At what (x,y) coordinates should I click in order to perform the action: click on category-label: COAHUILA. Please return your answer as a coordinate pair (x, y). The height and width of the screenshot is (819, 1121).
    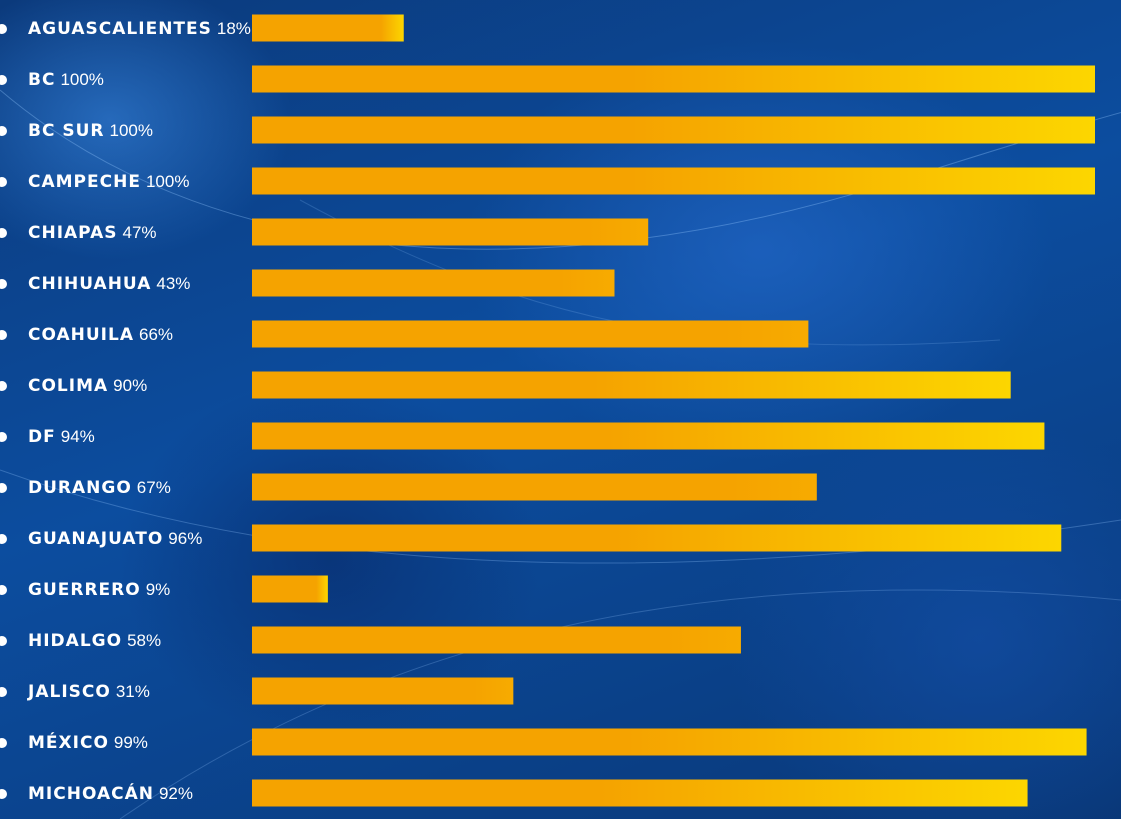
    Looking at the image, I should click on (81, 335).